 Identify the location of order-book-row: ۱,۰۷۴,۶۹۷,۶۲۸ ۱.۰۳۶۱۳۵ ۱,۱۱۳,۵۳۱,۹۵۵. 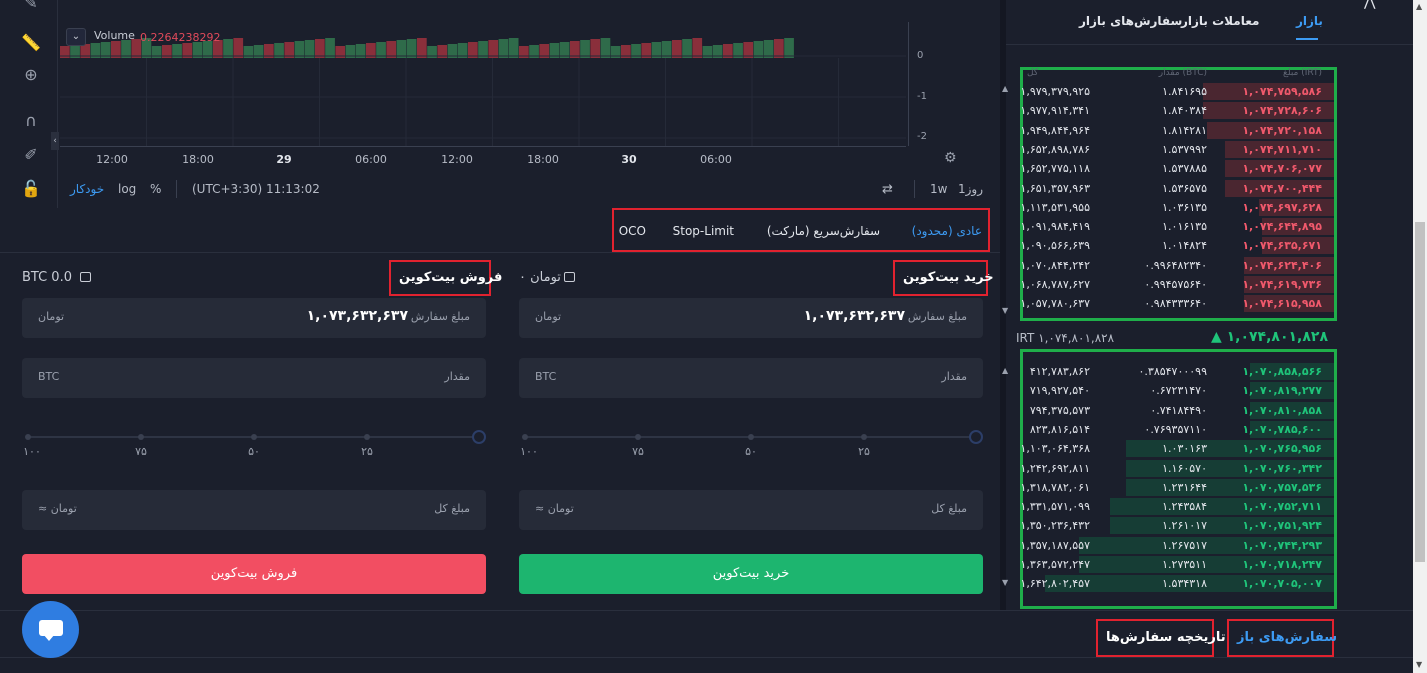
(1177, 207).